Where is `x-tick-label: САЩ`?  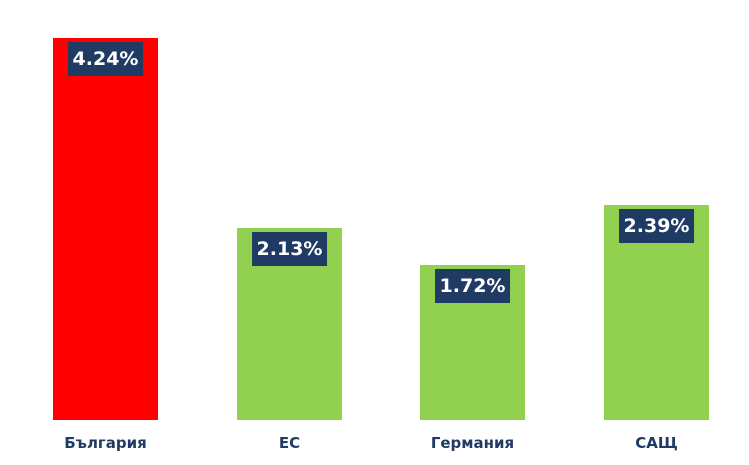
x-tick-label: САЩ is located at coordinates (656, 443).